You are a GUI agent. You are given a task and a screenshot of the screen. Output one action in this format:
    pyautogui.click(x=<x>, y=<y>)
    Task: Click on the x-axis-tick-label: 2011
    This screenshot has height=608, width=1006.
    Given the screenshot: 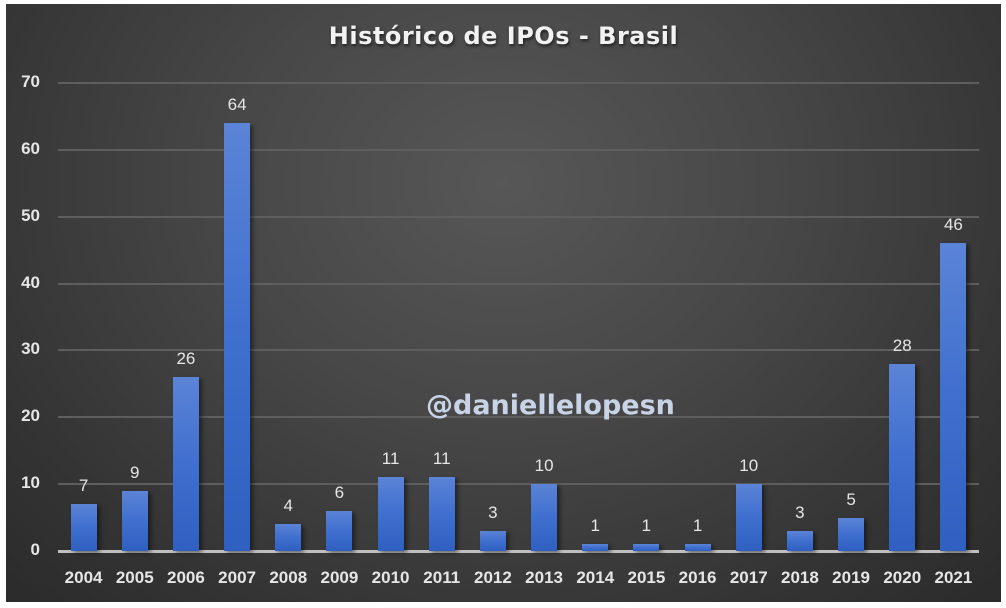 What is the action you would take?
    pyautogui.click(x=442, y=577)
    